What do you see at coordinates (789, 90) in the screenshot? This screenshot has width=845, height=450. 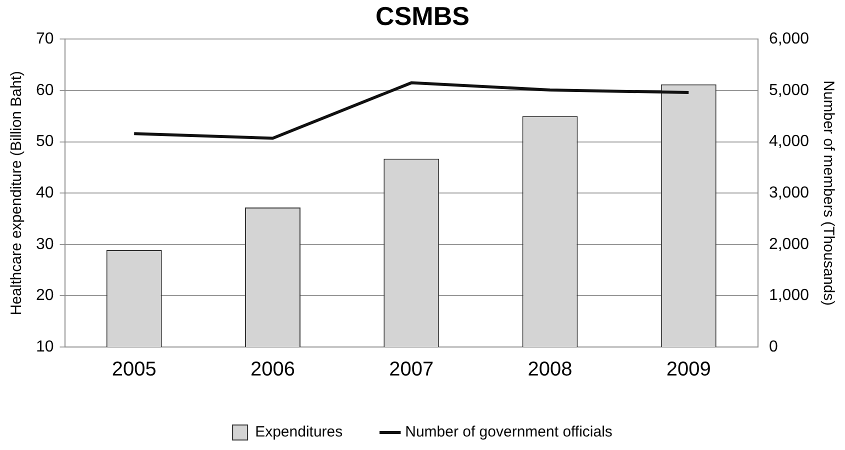 I see `y2-tick-label: 5,000` at bounding box center [789, 90].